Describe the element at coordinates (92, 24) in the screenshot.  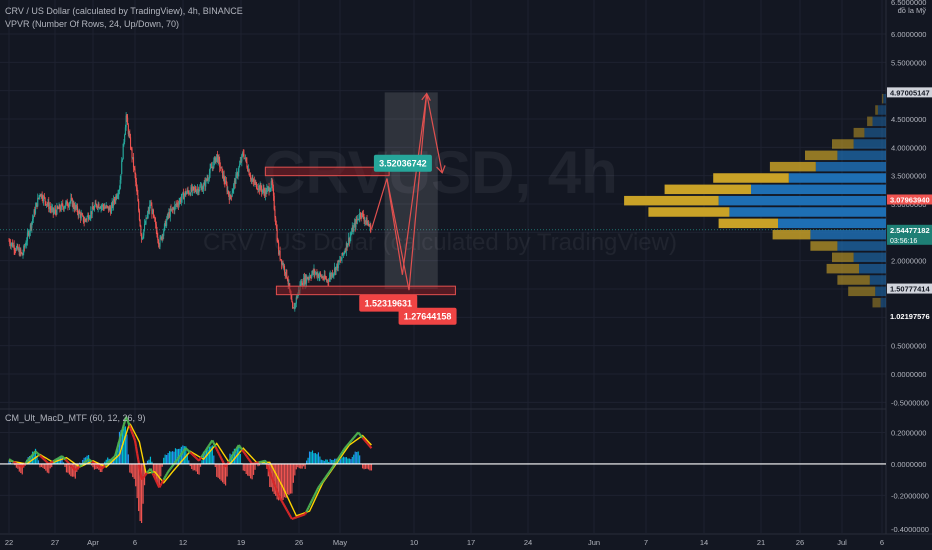
I see `vpvr-title: VPVR (Number Of Rows, 24, Up/Down, 70)` at that location.